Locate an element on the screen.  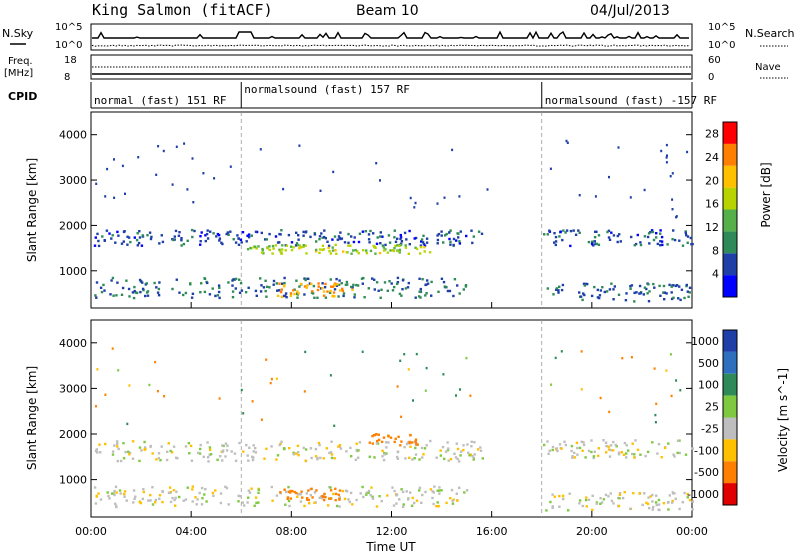
nsky-label: N.Sky is located at coordinates (18, 33).